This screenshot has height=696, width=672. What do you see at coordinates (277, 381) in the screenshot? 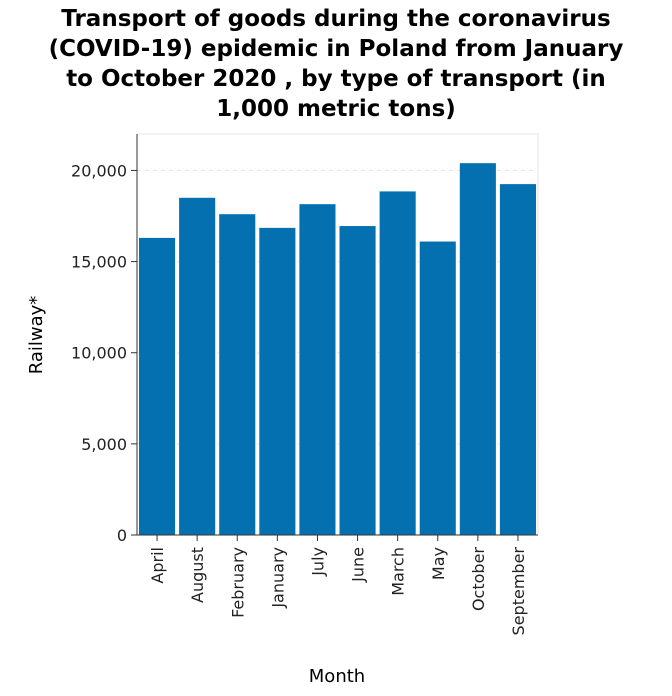
I see `bar-january` at bounding box center [277, 381].